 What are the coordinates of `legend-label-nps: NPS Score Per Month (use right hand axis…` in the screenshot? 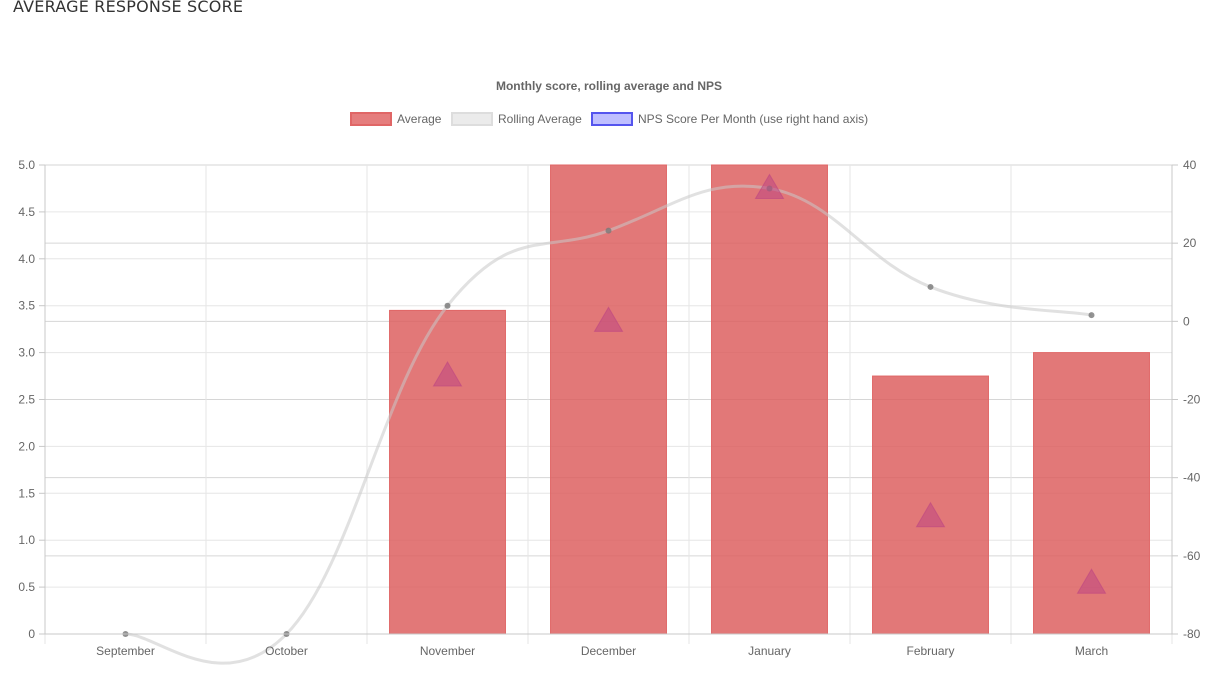 It's located at (753, 119).